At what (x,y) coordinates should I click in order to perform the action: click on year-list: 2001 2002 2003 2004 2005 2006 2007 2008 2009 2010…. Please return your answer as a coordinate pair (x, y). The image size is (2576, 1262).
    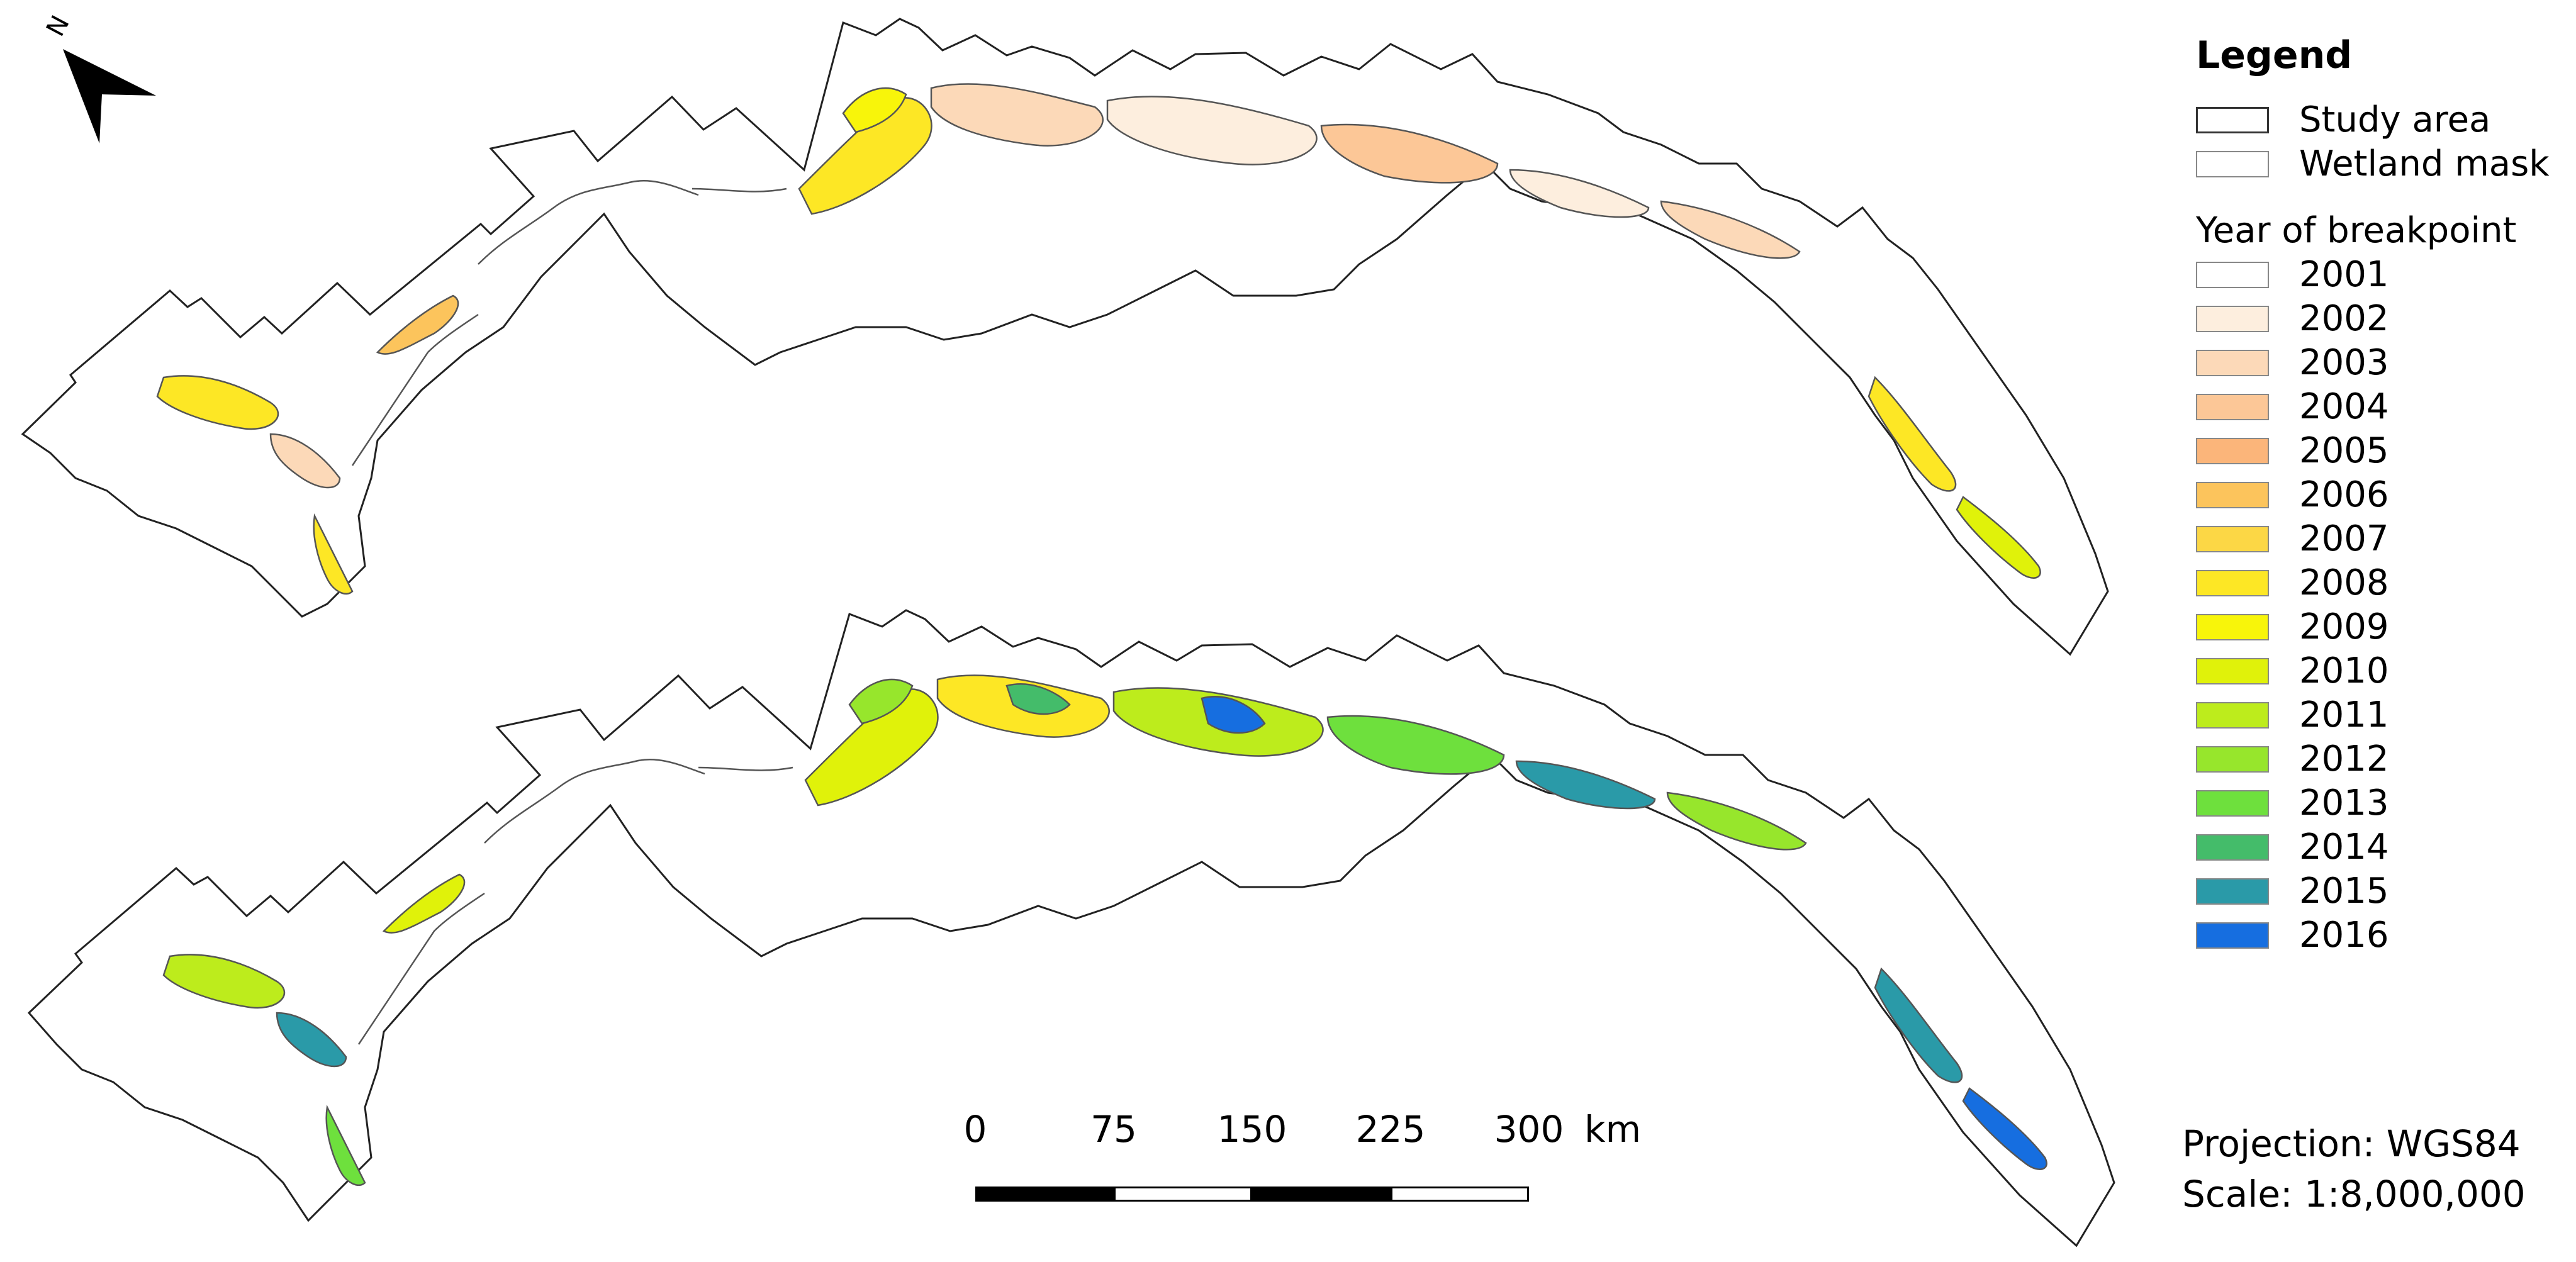
    Looking at the image, I should click on (2378, 605).